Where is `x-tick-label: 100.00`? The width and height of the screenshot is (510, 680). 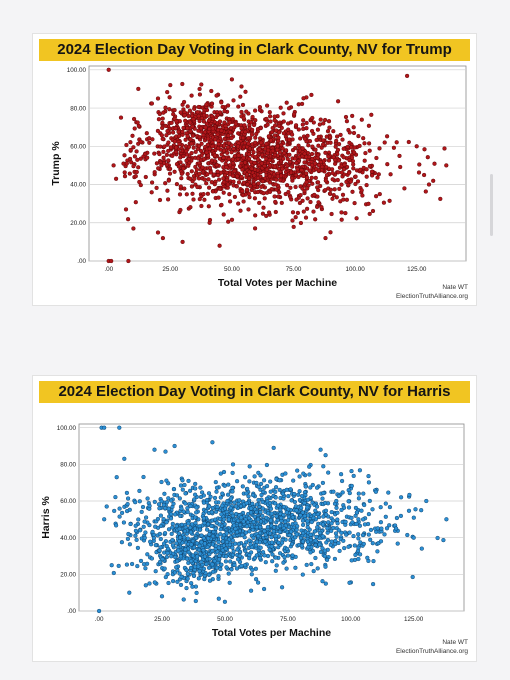 x-tick-label: 100.00 is located at coordinates (351, 619).